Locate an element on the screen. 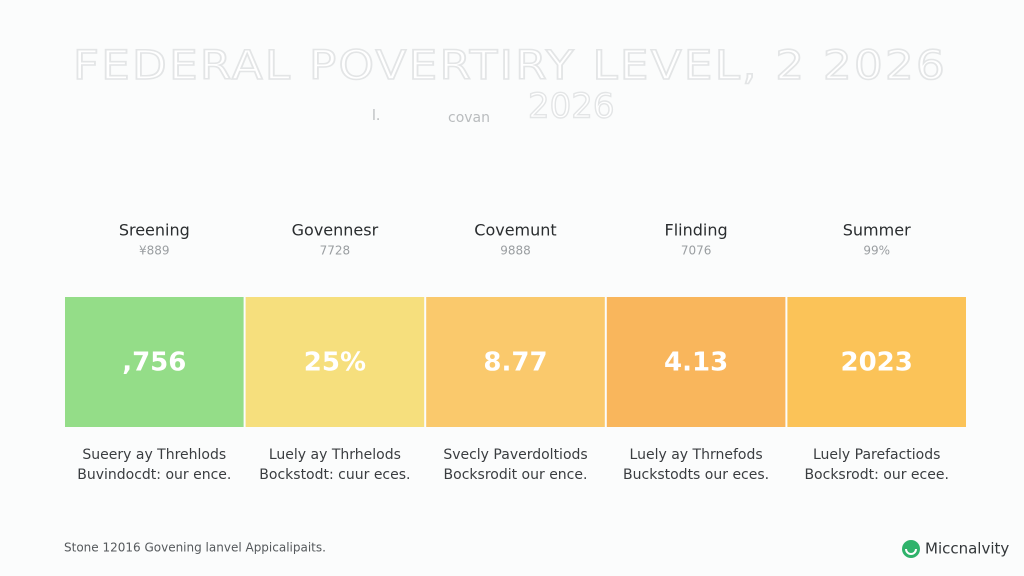  column-sub: 99% is located at coordinates (876, 251).